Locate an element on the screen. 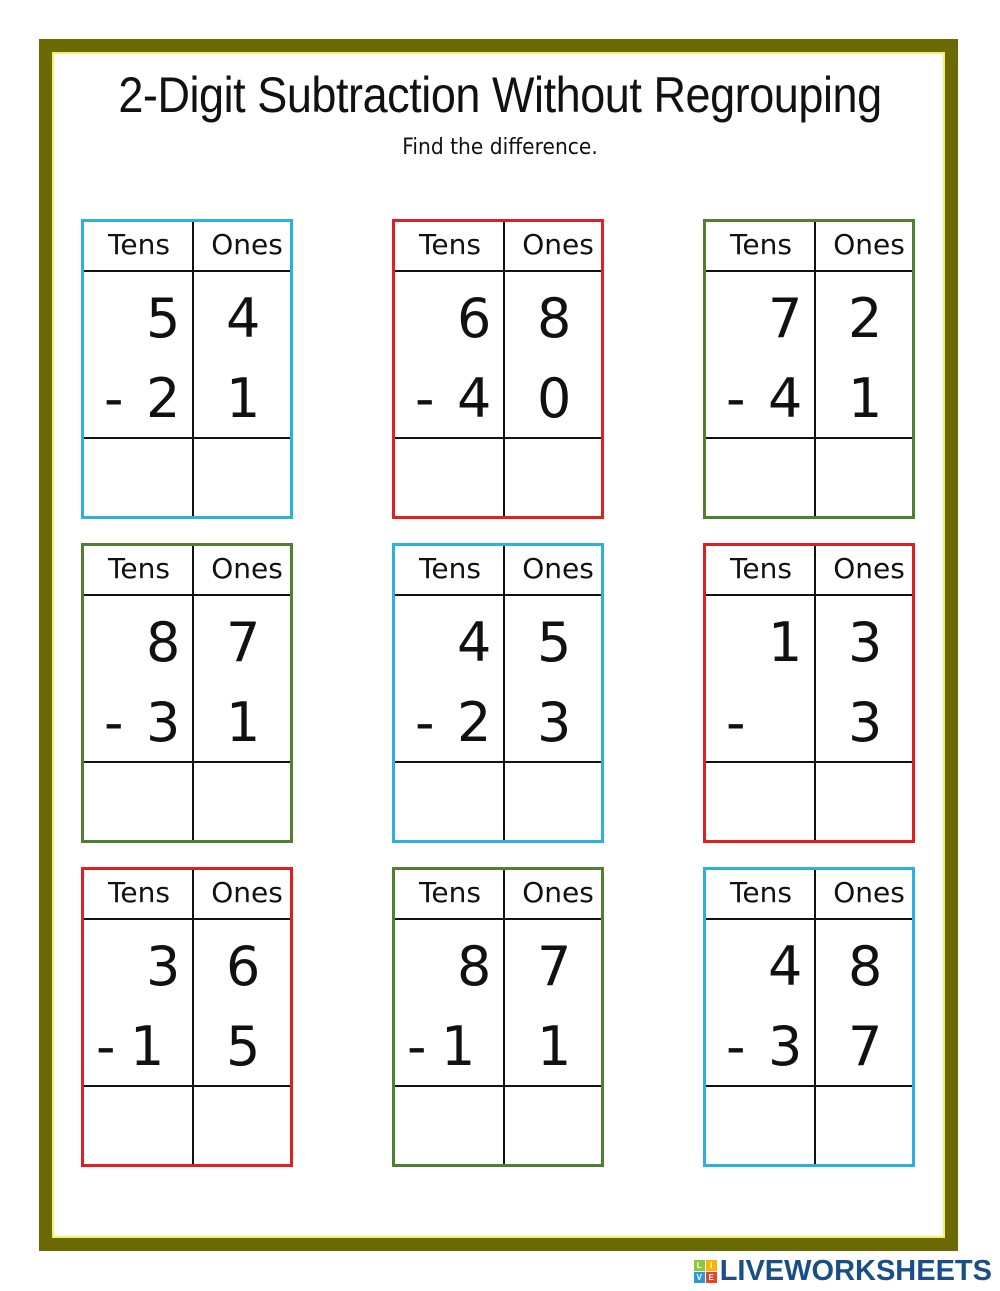  top-ones-digit: 4 is located at coordinates (243, 318).